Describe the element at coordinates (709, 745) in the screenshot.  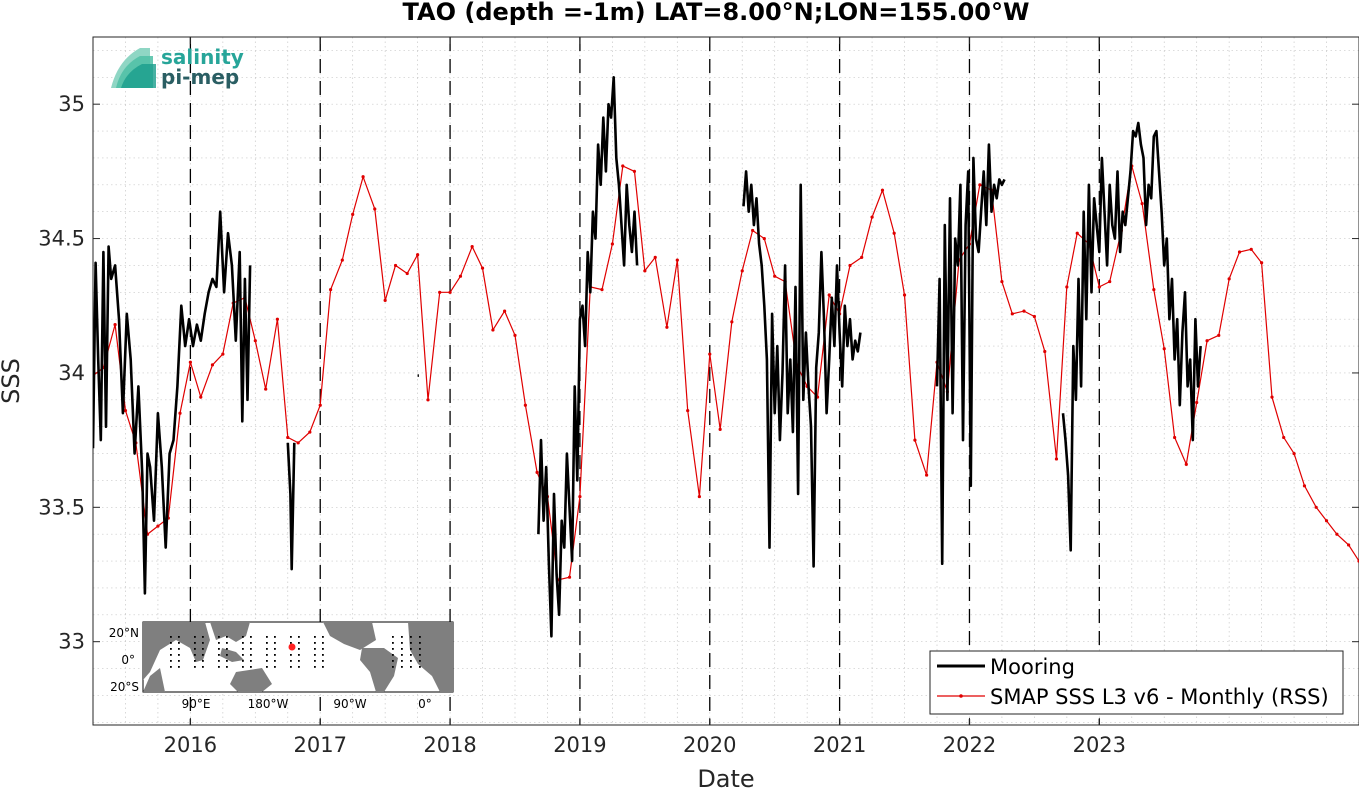
I see `x-tick-label: 2020` at that location.